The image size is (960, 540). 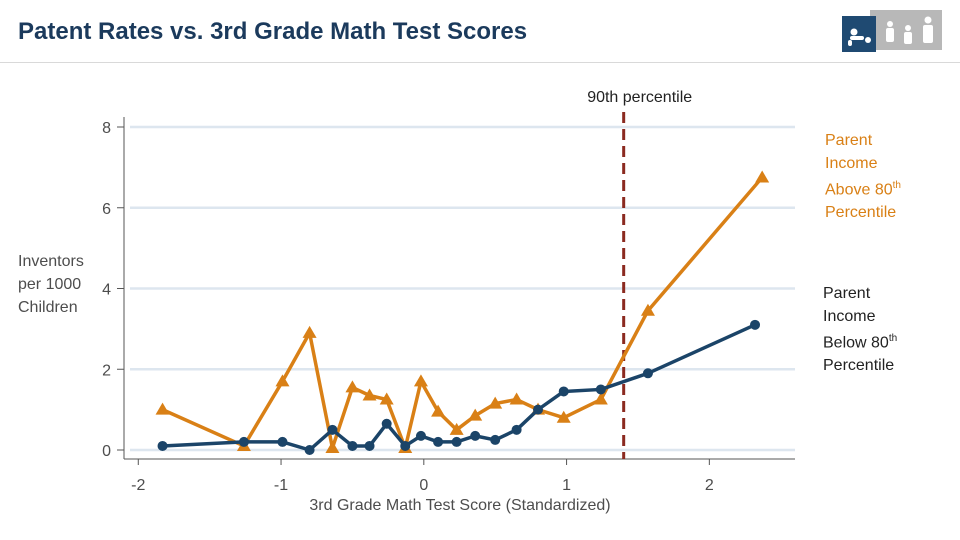 I want to click on x-tick-label: 1, so click(x=566, y=485).